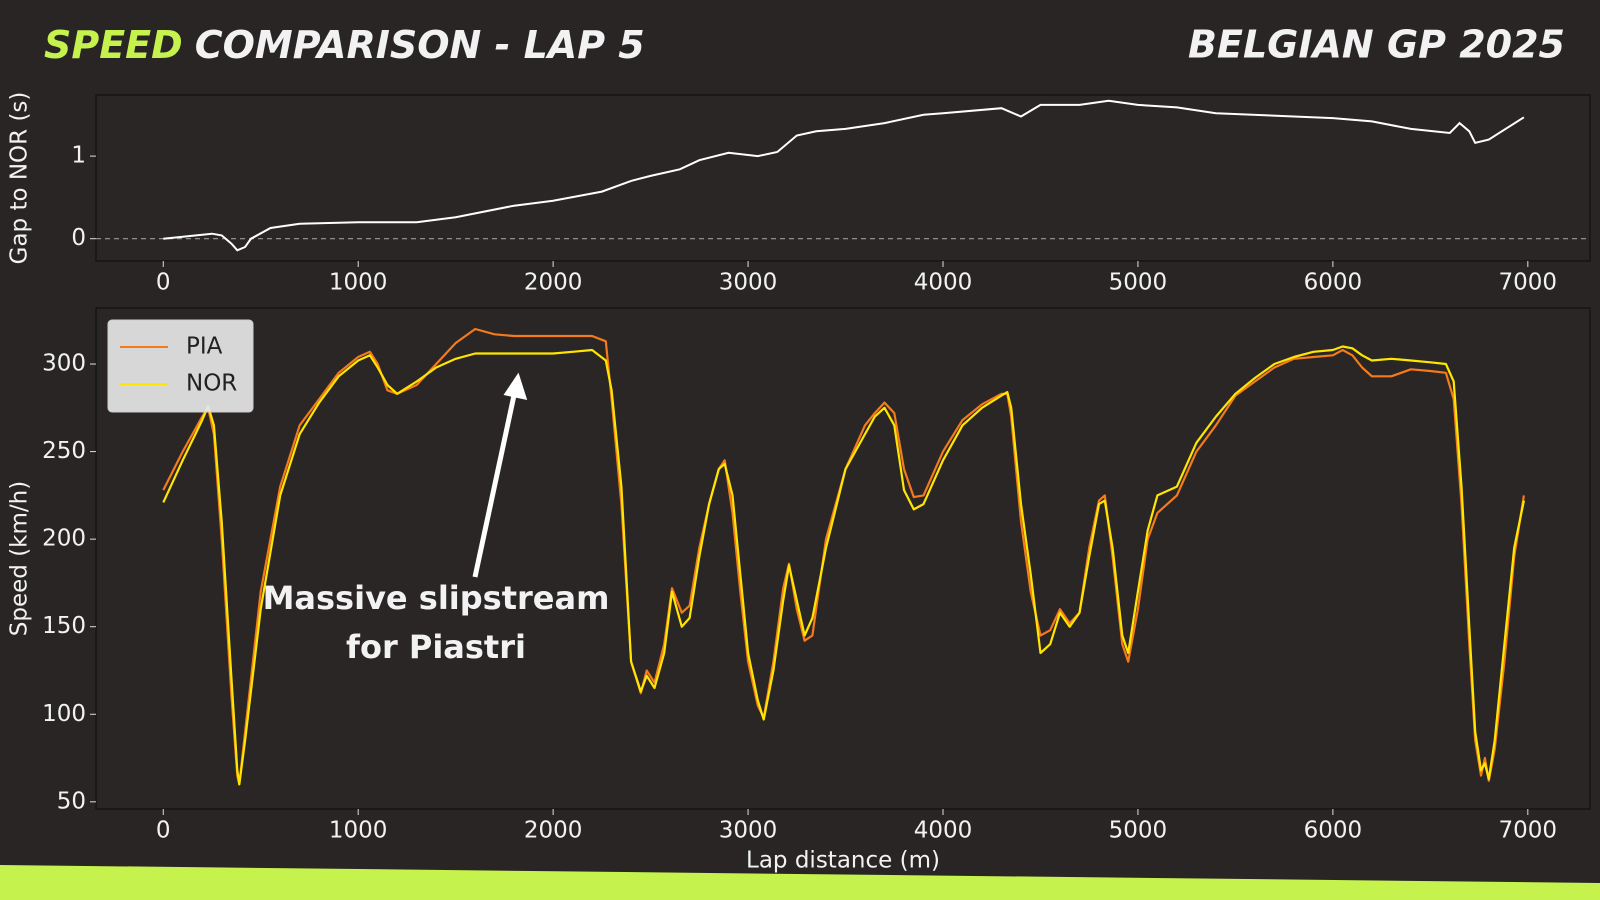  Describe the element at coordinates (71, 801) in the screenshot. I see `y-tick-label: 50` at that location.